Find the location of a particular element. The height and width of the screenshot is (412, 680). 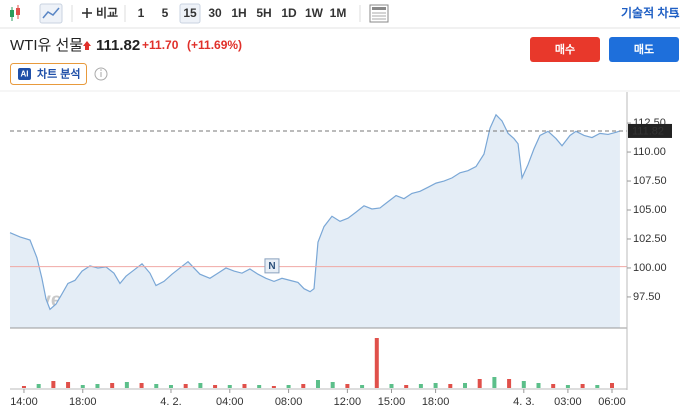

interval-button: 1W is located at coordinates (314, 13).